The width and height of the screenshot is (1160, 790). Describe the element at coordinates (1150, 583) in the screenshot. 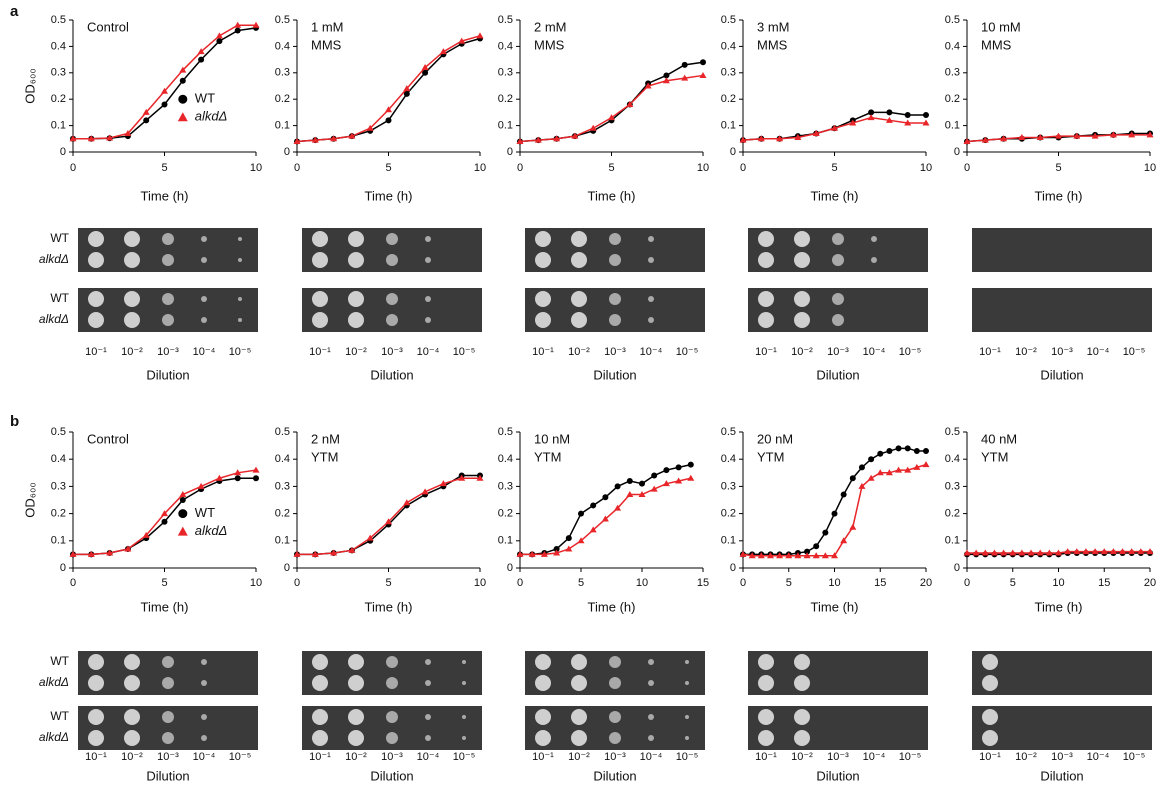

I see `x-tick-label: 20` at that location.